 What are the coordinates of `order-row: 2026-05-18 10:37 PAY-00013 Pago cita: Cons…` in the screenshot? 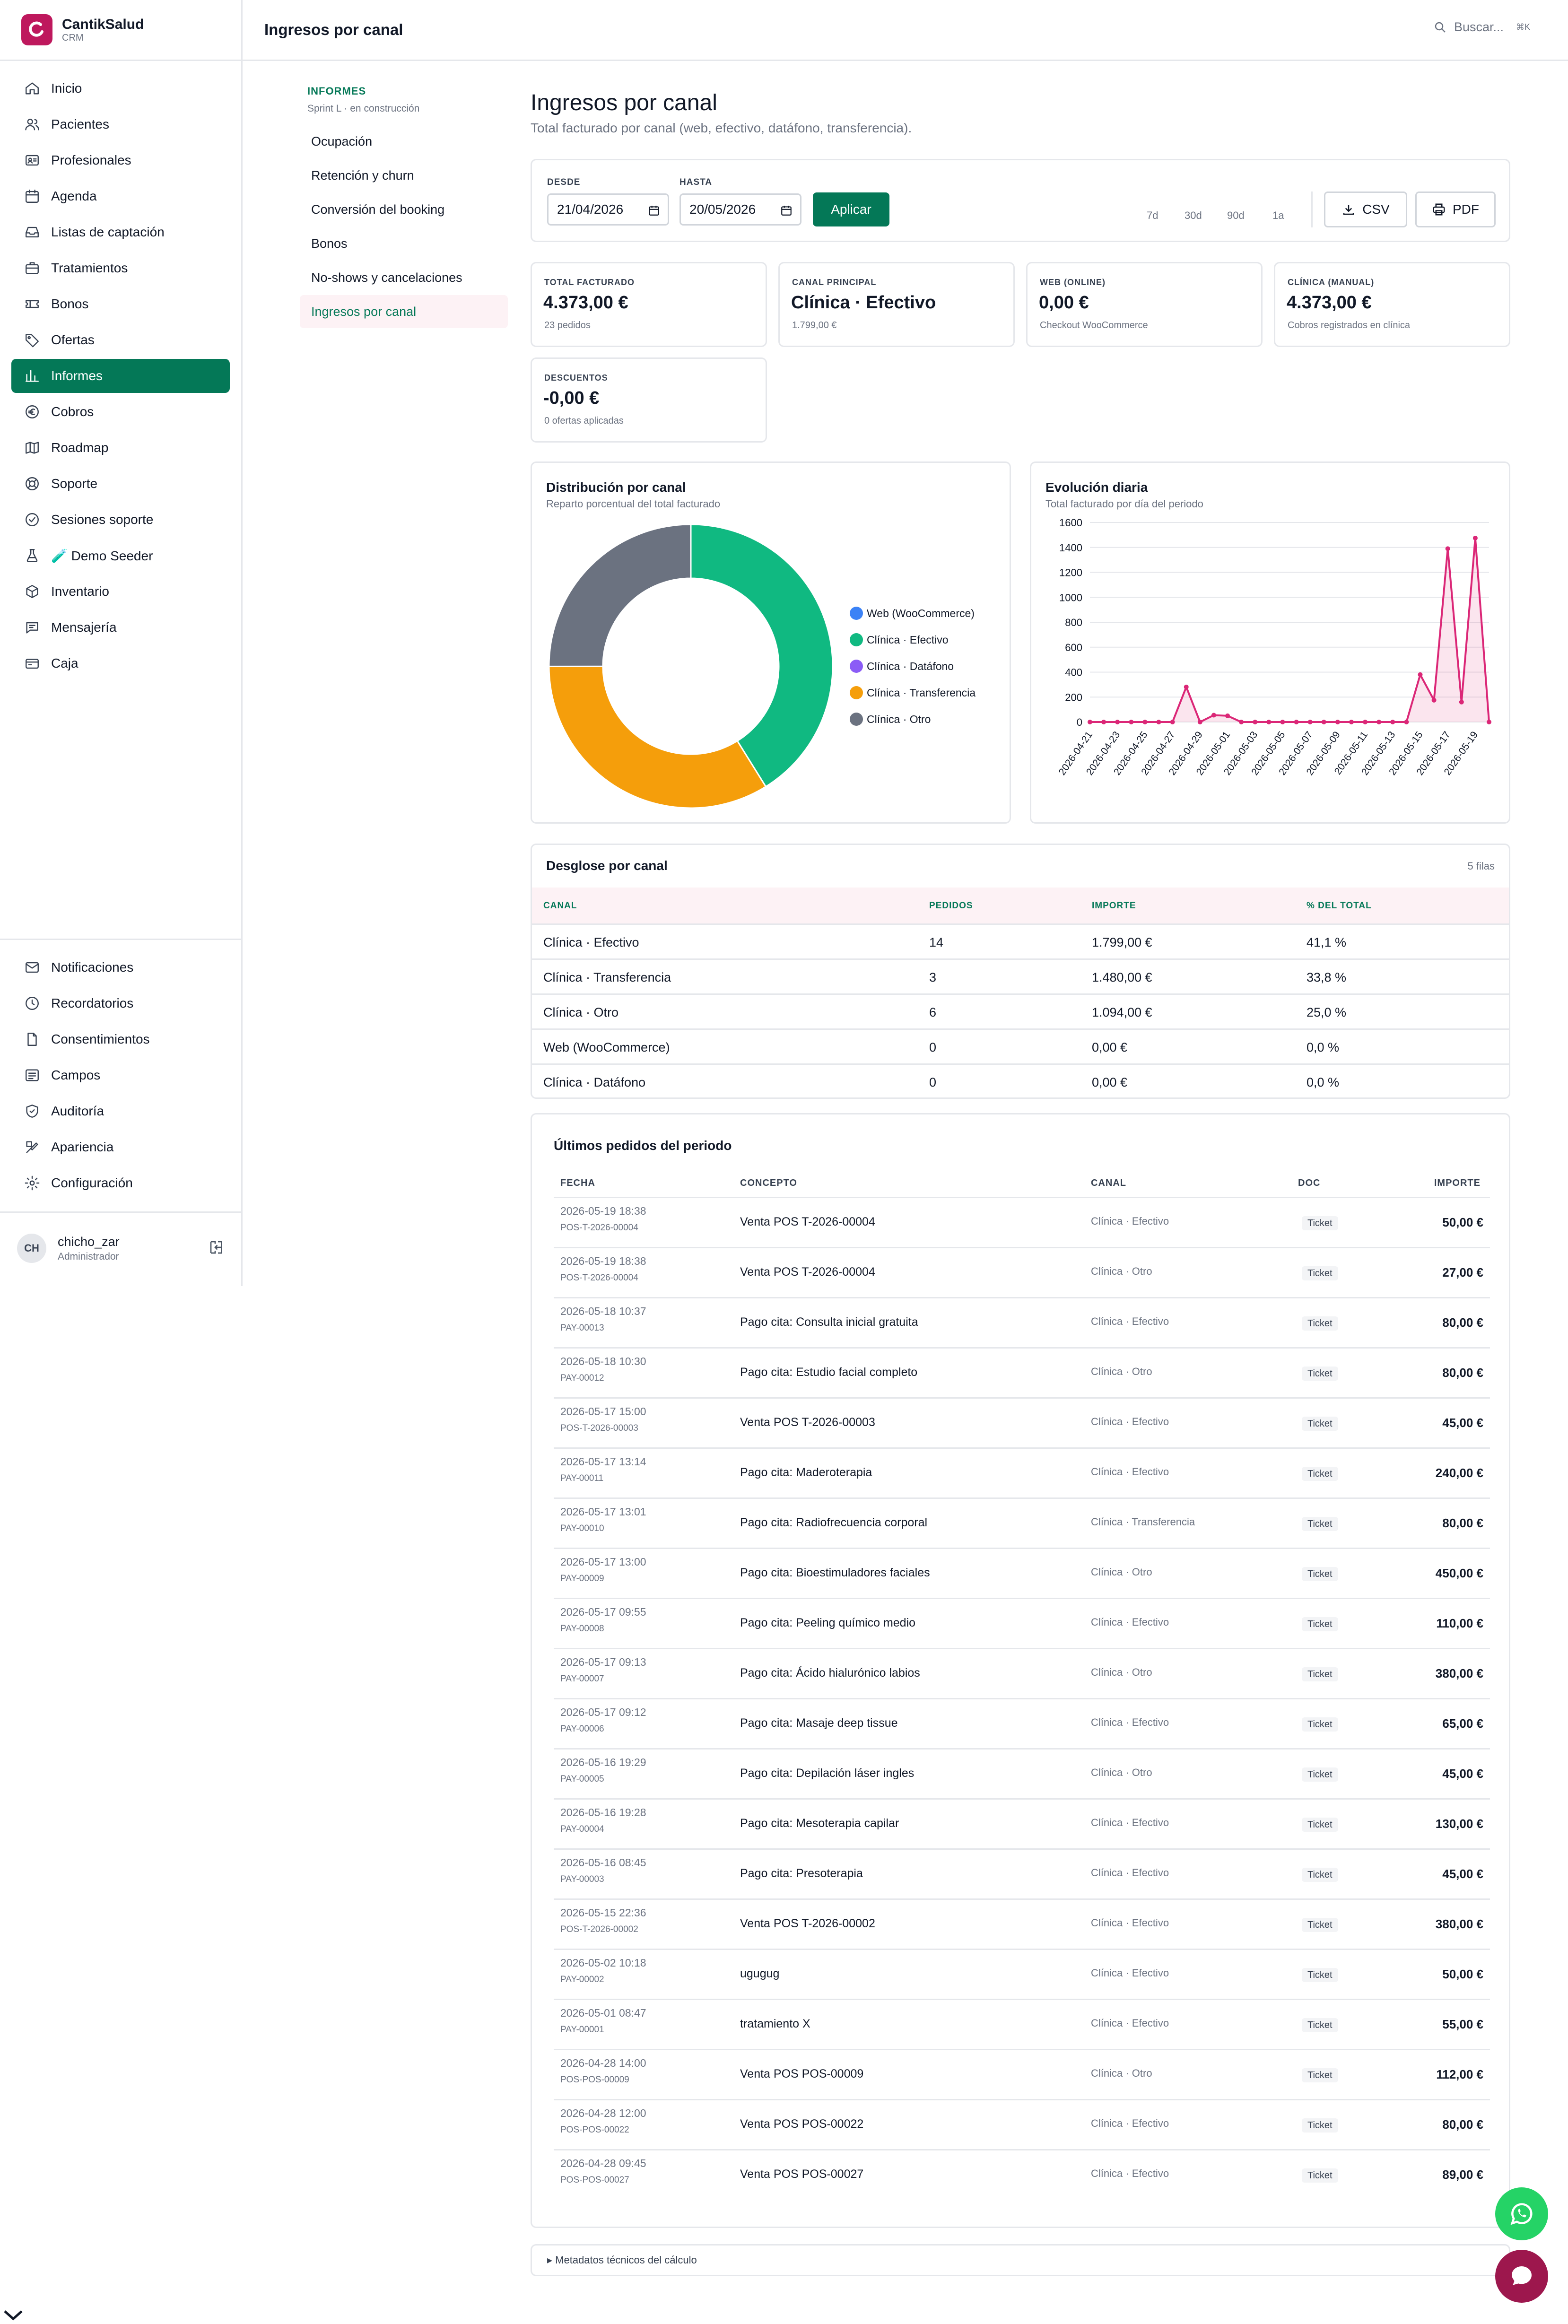 It's located at (1022, 1323).